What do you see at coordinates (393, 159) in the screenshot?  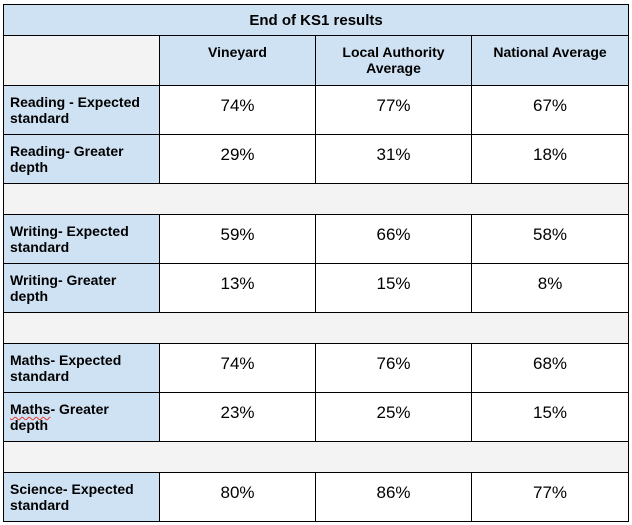 I see `value-cell: 31%` at bounding box center [393, 159].